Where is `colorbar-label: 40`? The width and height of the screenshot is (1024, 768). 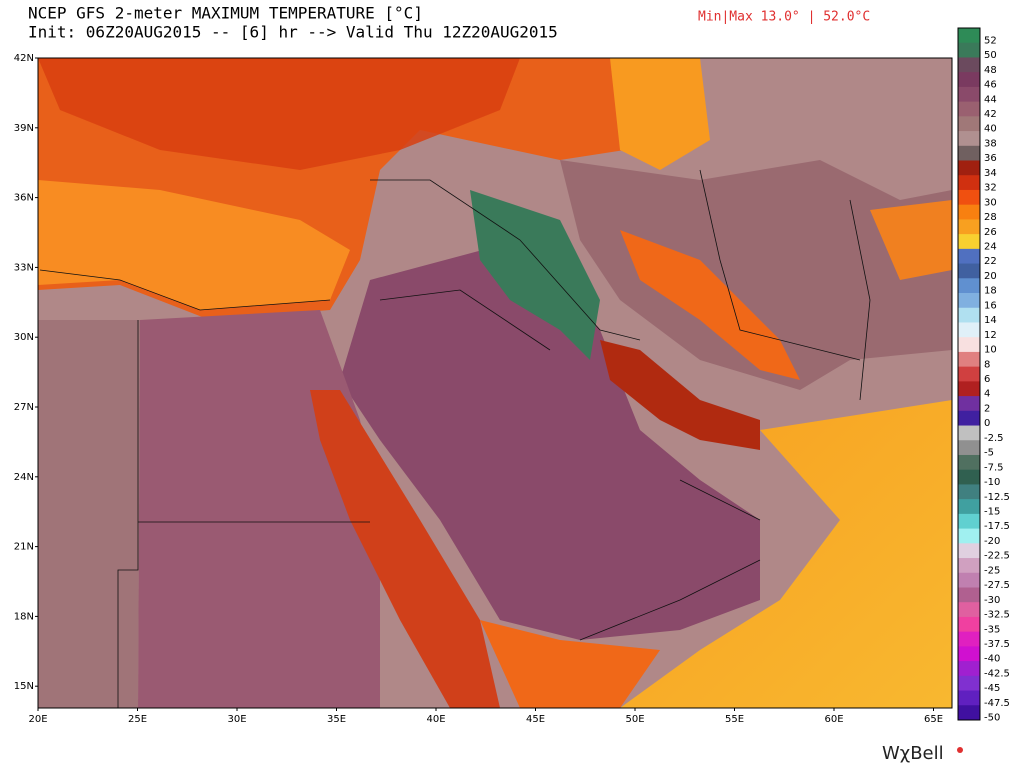 colorbar-label: 40 is located at coordinates (990, 129).